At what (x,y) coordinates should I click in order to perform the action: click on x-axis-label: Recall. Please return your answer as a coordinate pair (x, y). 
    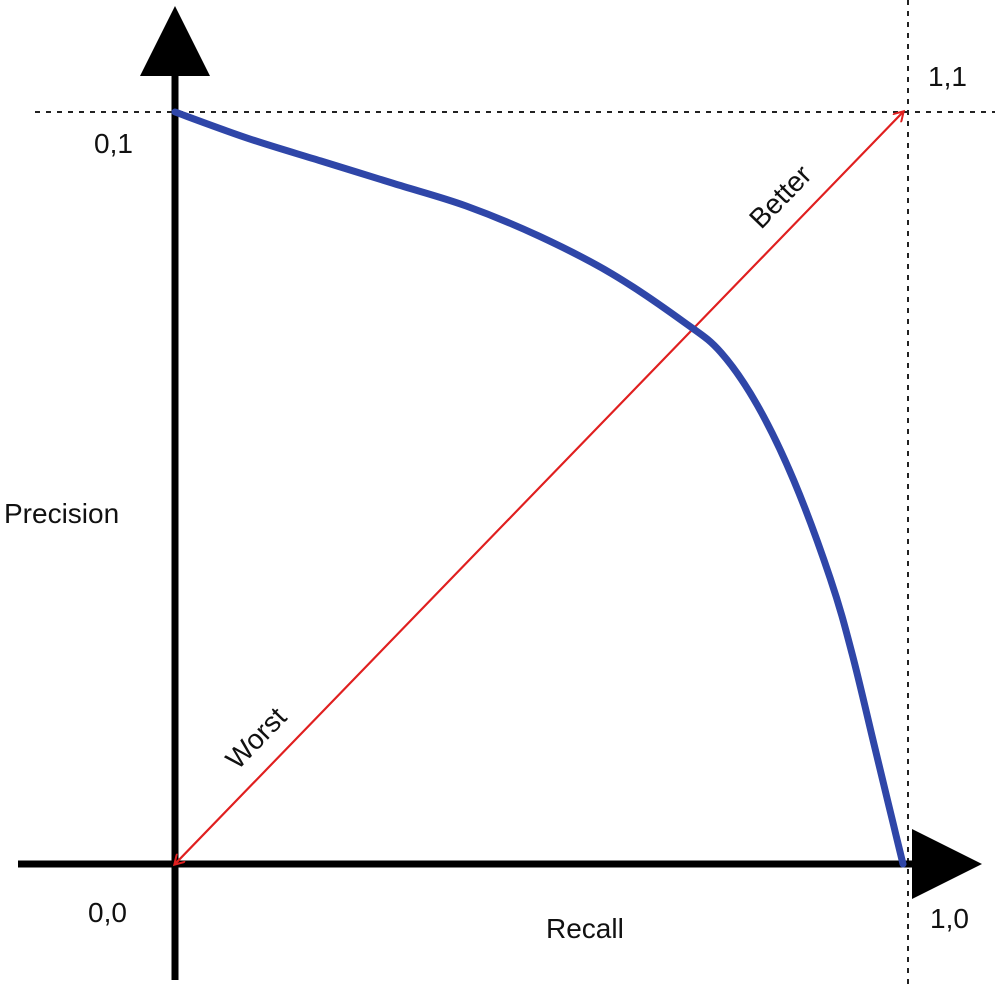
    Looking at the image, I should click on (585, 928).